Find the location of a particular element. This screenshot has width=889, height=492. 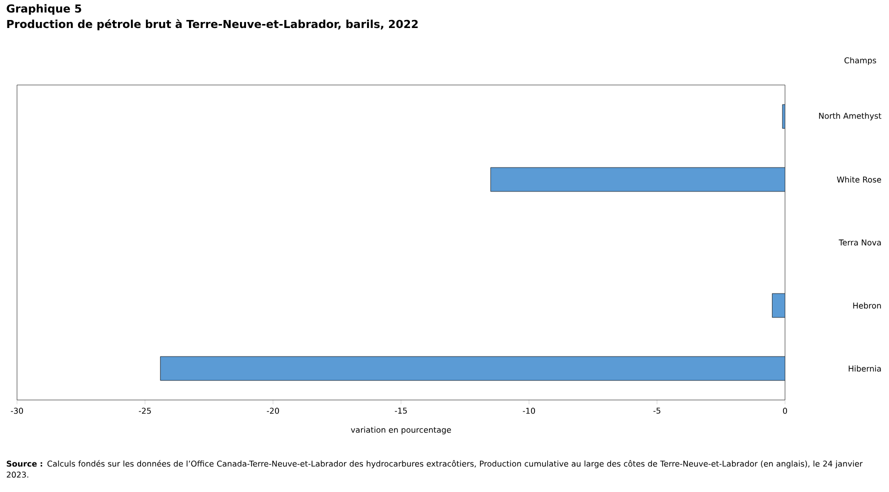

chart-subtitle: Production de pétrole brut à Terre-Neuve-et-Labrador, barils, 2022 is located at coordinates (212, 24).